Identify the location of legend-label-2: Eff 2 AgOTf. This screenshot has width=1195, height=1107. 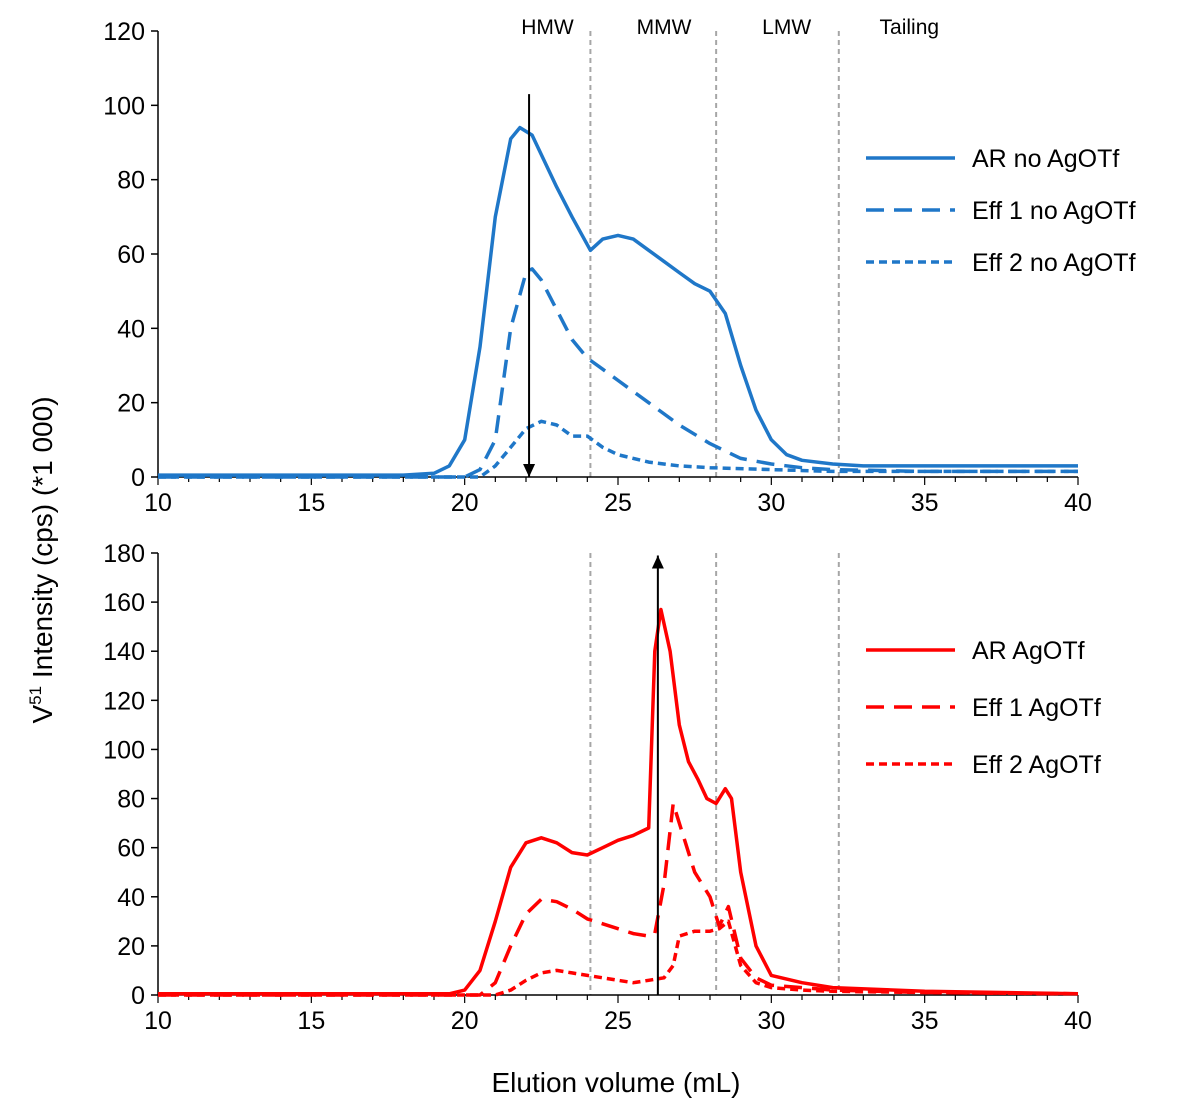
(1036, 765).